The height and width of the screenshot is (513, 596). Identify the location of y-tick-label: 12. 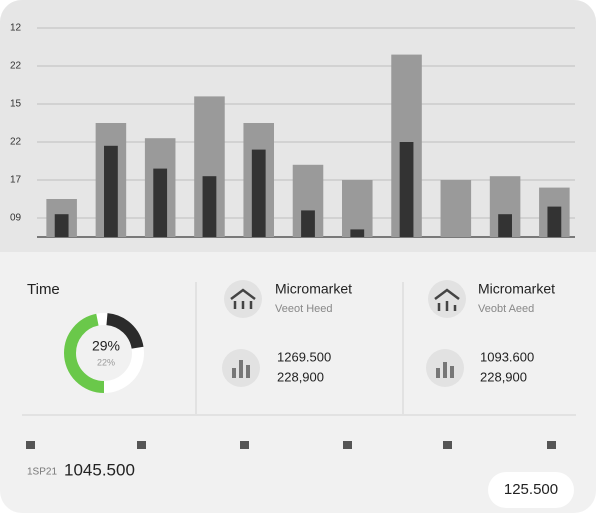
(16, 28).